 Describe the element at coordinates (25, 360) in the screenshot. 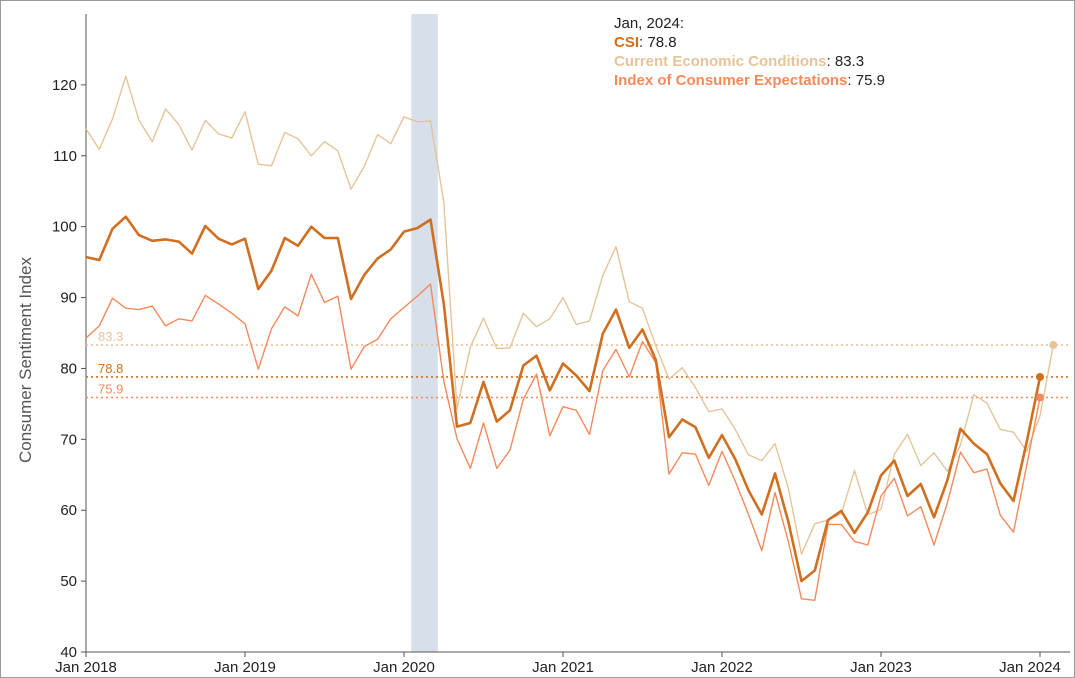

I see `y-axis-label: Consumer Sentiment Index` at that location.